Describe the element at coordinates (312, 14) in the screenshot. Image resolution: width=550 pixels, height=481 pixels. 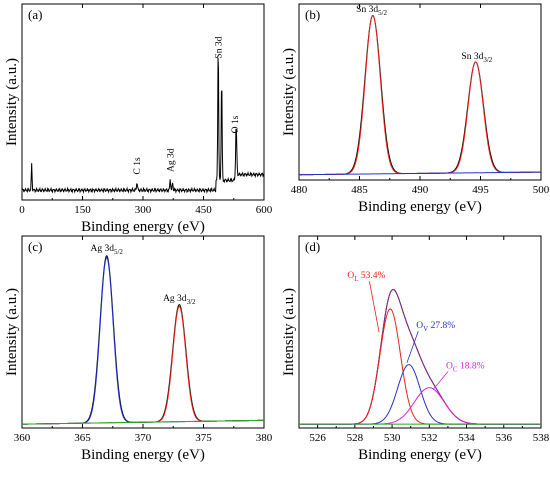
I see `panel-label: (b)` at that location.